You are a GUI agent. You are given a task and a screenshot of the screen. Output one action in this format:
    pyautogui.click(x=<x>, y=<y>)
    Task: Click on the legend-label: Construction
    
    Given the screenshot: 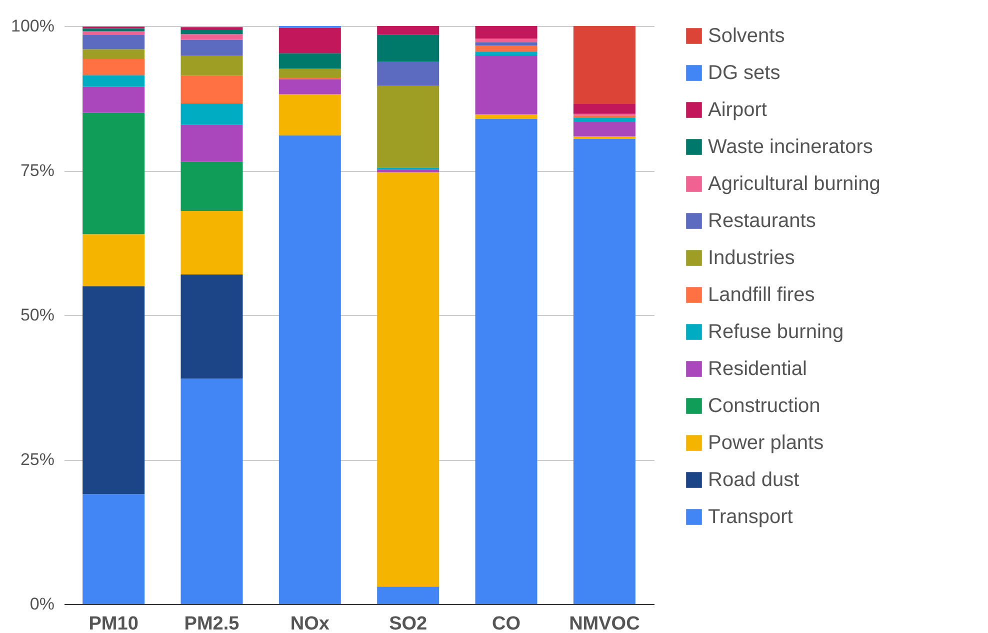 What is the action you would take?
    pyautogui.click(x=764, y=406)
    